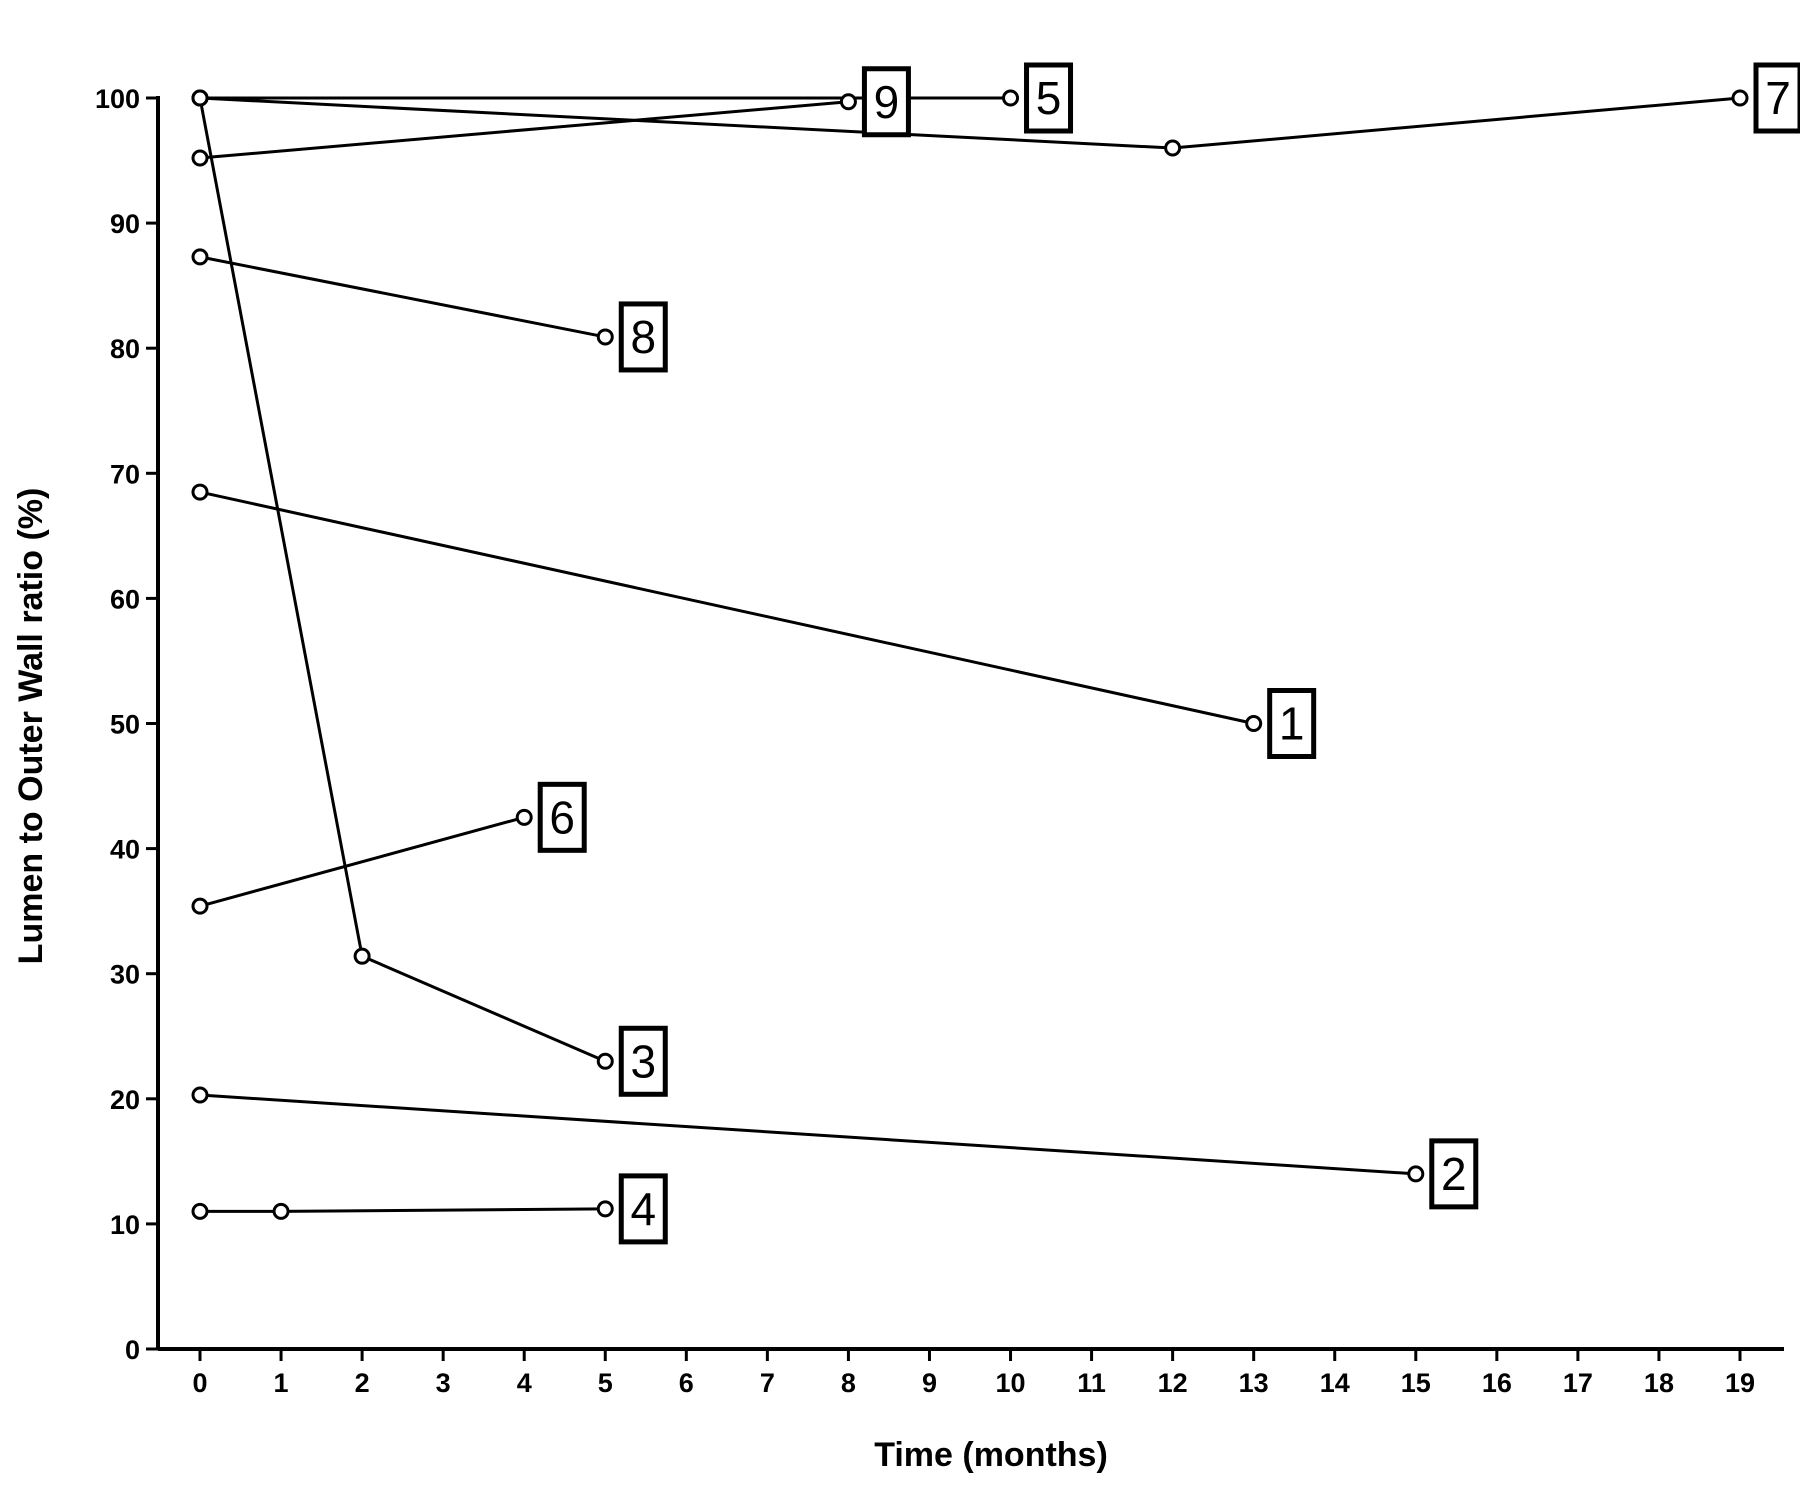 Image resolution: width=1800 pixels, height=1486 pixels. Describe the element at coordinates (1254, 1383) in the screenshot. I see `x-tick-label: 13` at that location.